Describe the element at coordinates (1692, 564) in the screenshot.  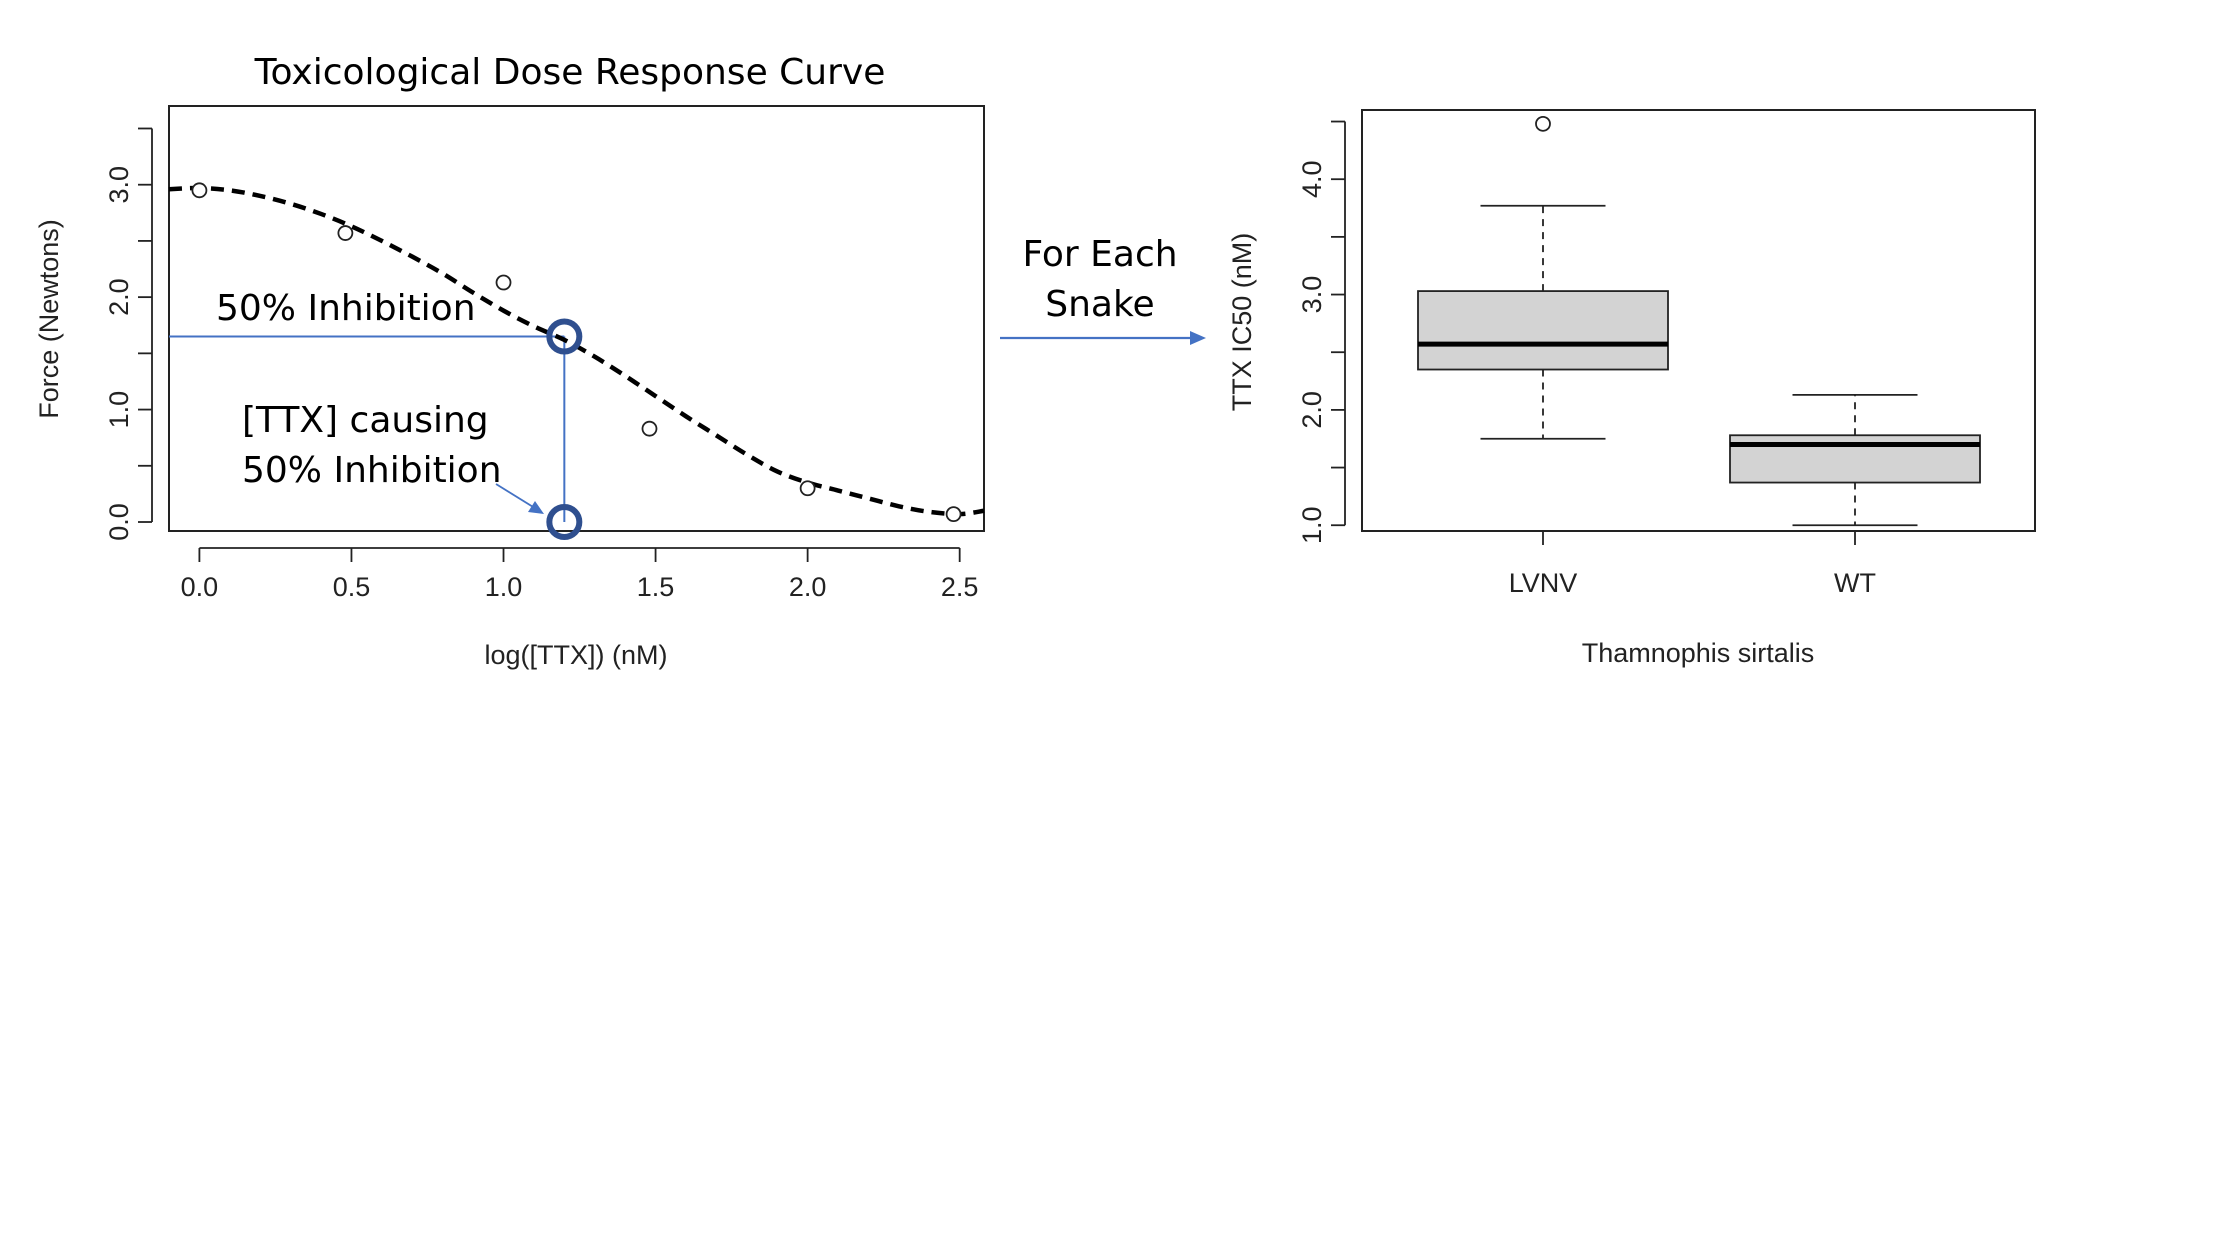
I see `boxplot-x-axis: LVNV WT` at that location.